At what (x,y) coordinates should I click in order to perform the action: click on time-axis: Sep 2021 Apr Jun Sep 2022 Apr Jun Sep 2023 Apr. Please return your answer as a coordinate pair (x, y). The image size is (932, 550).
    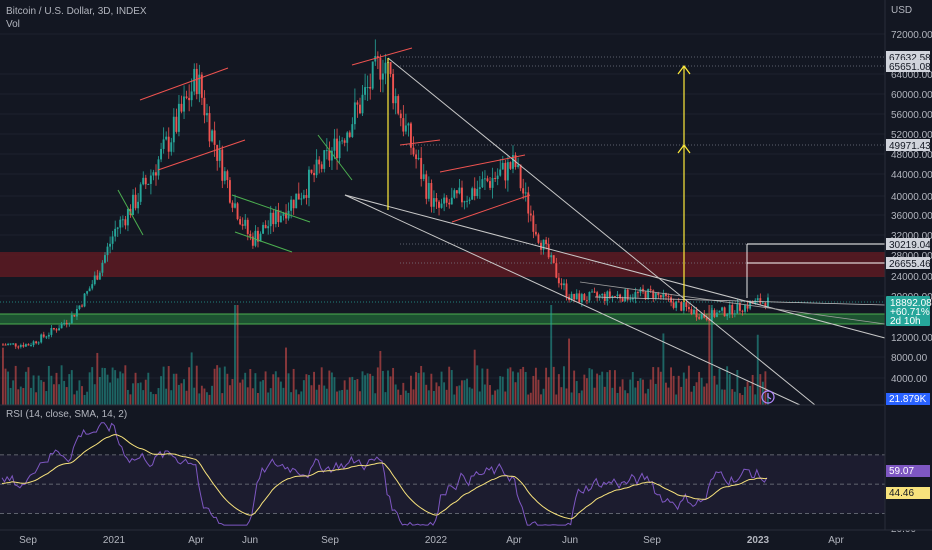
    Looking at the image, I should click on (431, 540).